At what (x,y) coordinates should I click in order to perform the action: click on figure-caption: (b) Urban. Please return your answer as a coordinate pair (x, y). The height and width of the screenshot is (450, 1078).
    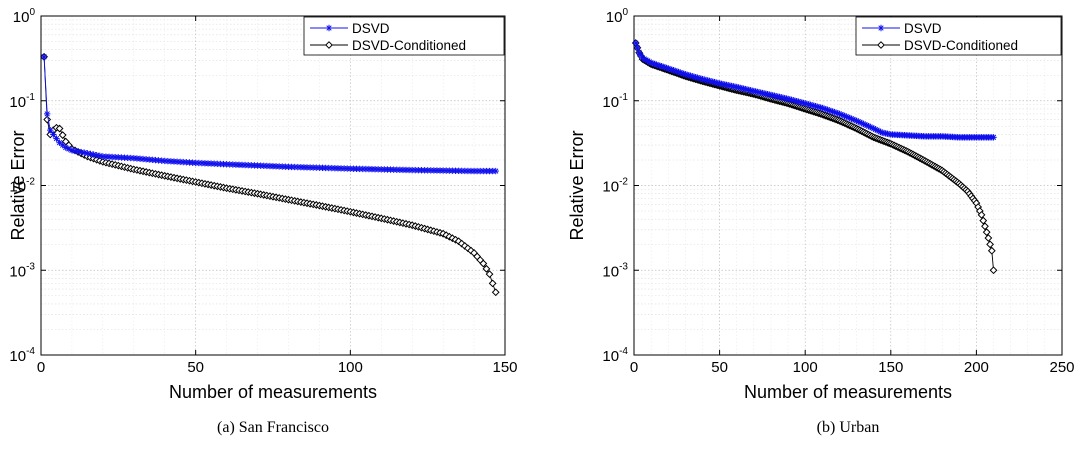
    Looking at the image, I should click on (848, 427).